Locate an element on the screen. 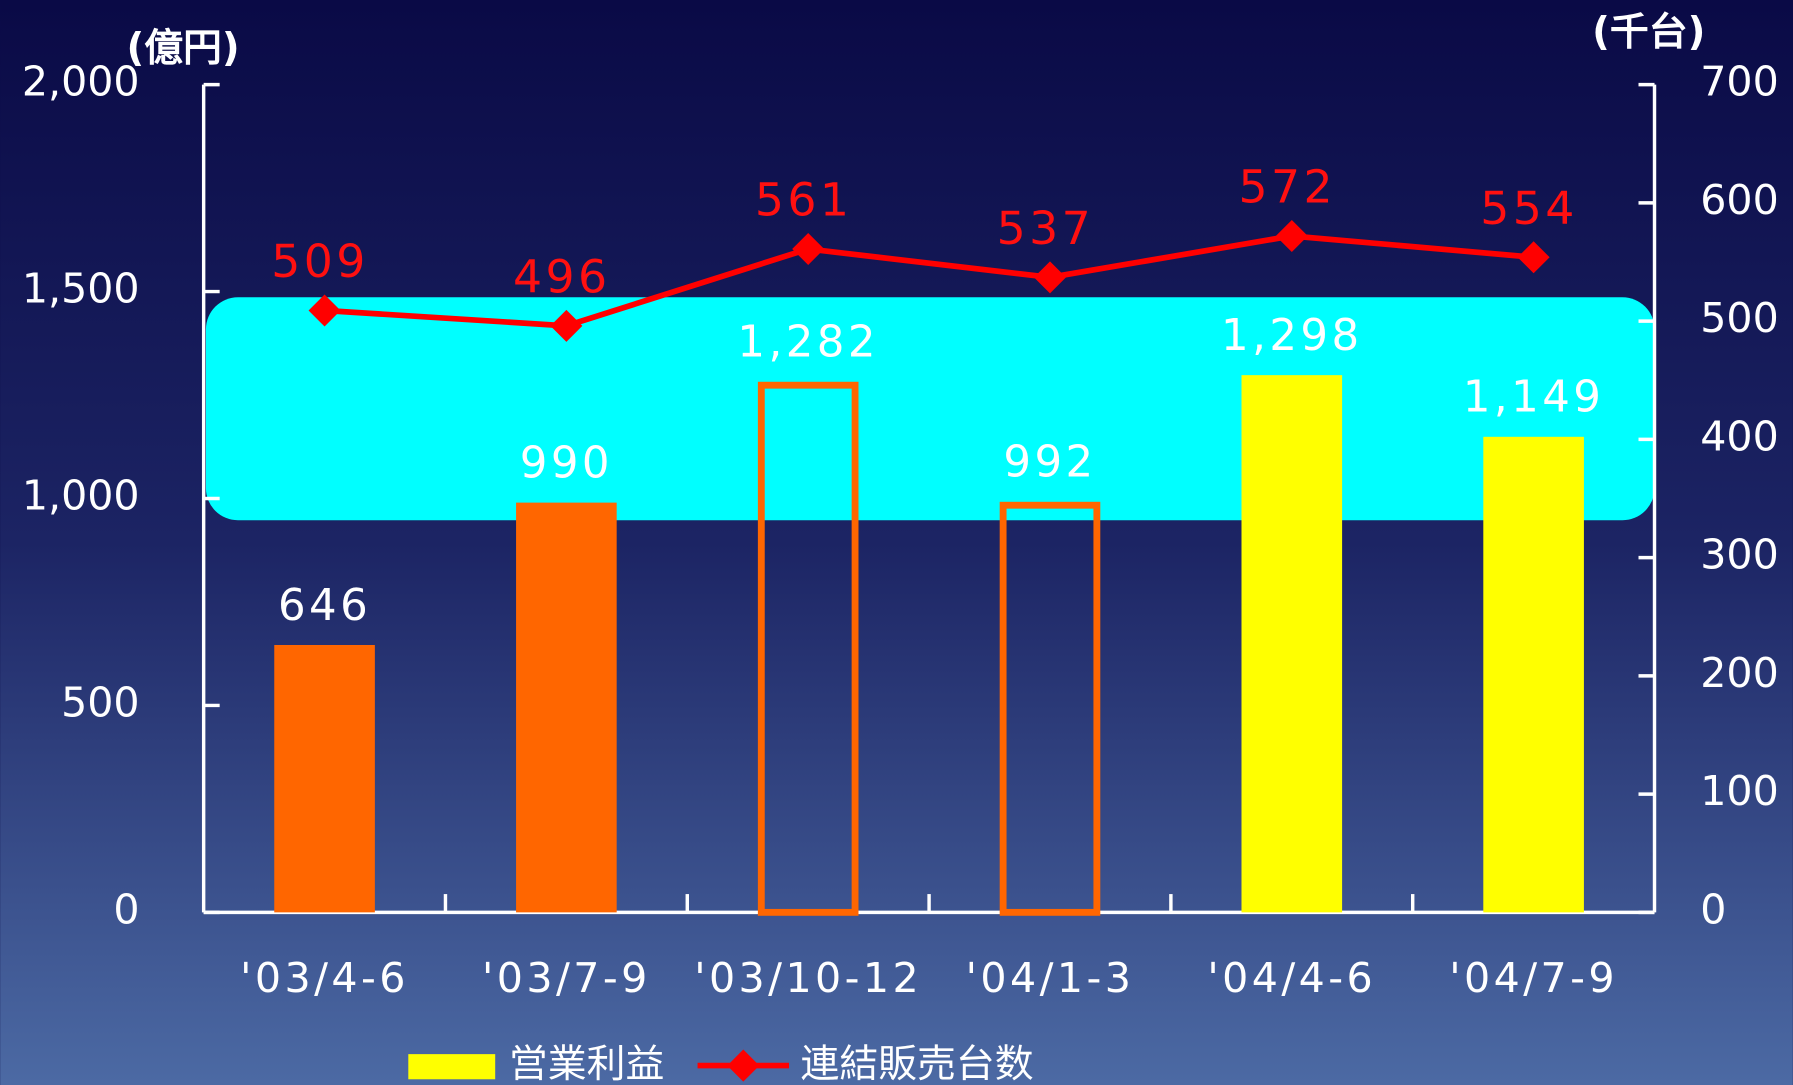 The image size is (1793, 1085). y2-tick-label: 300 is located at coordinates (1739, 555).